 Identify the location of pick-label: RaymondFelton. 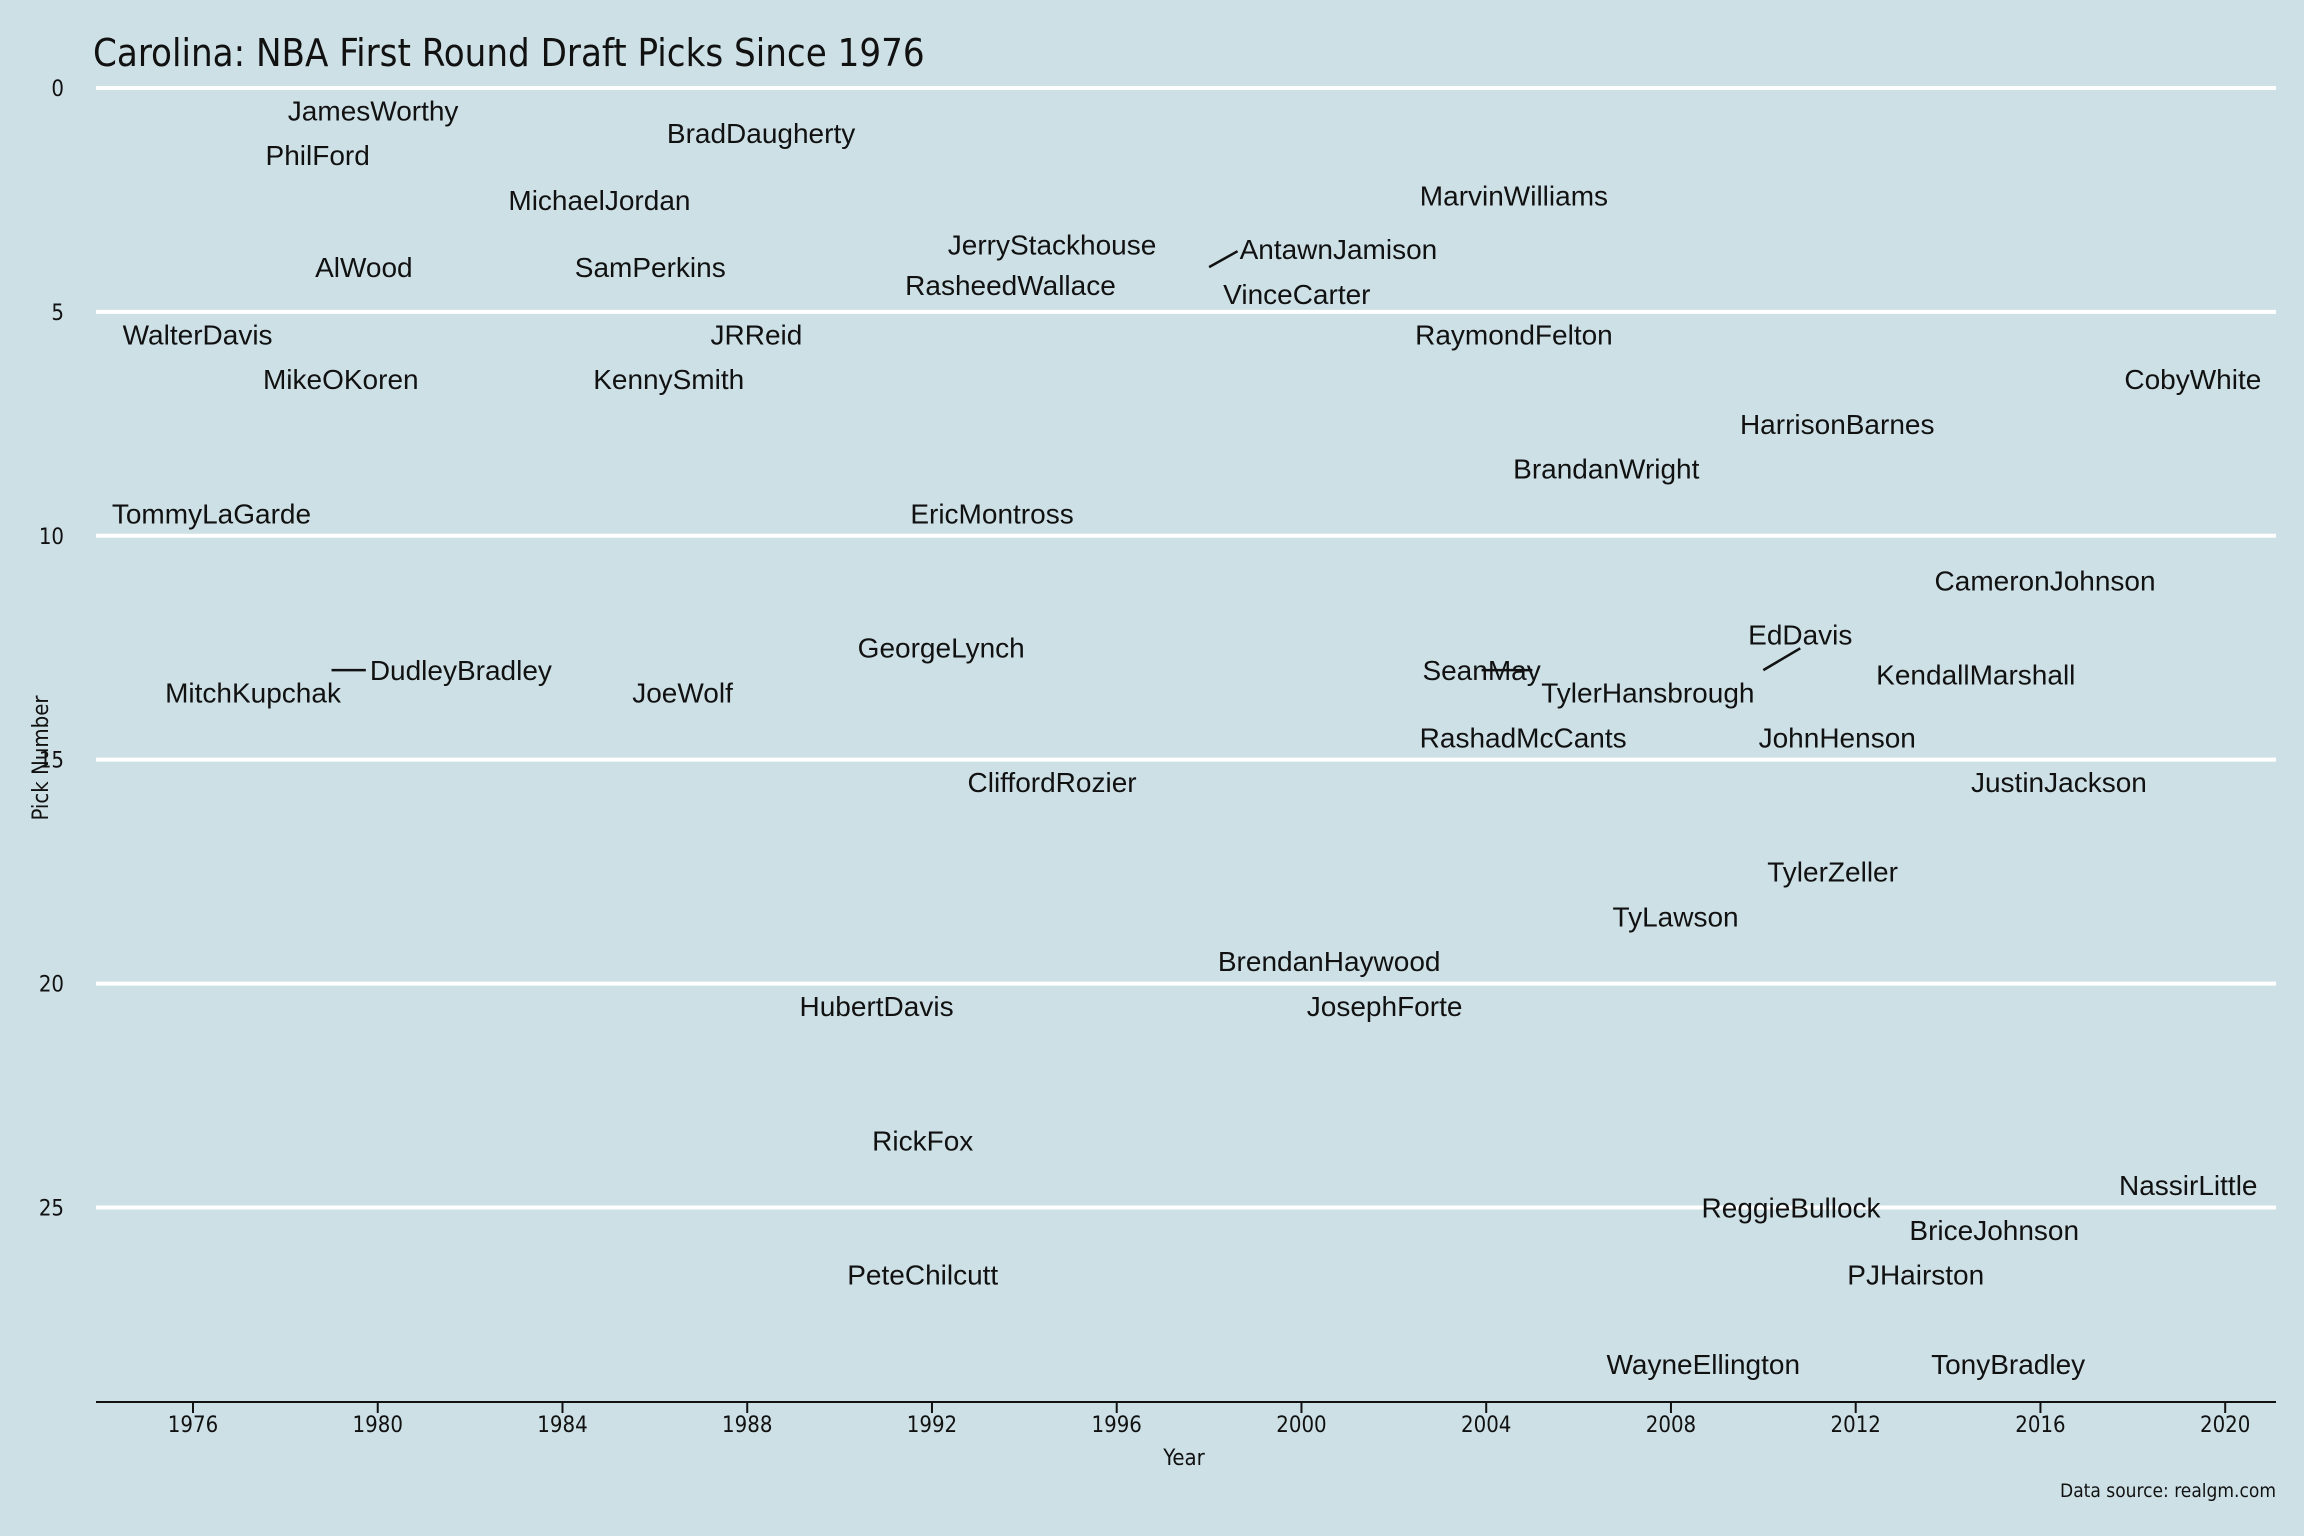
(1514, 334).